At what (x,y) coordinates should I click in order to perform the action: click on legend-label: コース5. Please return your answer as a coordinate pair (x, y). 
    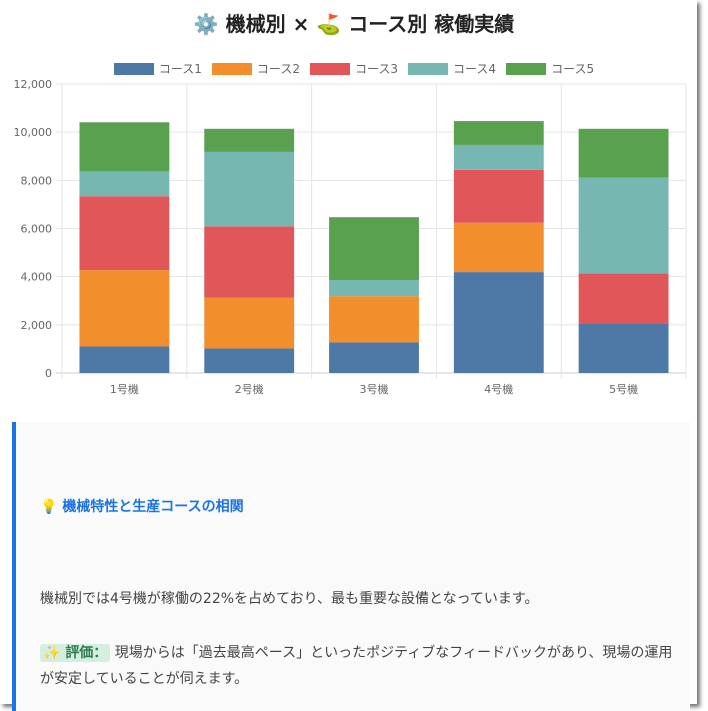
    Looking at the image, I should click on (573, 69).